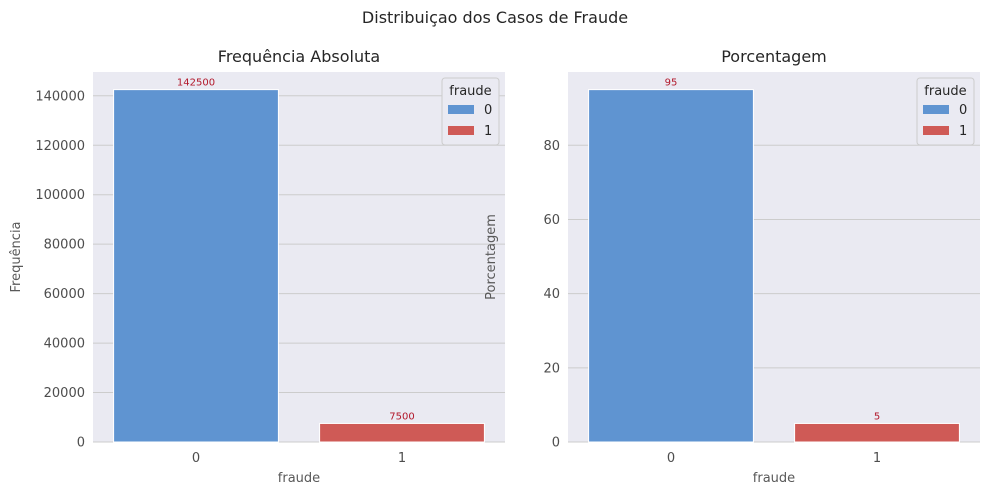 This screenshot has height=495, width=990. What do you see at coordinates (64, 245) in the screenshot?
I see `y-tick-label: 80000` at bounding box center [64, 245].